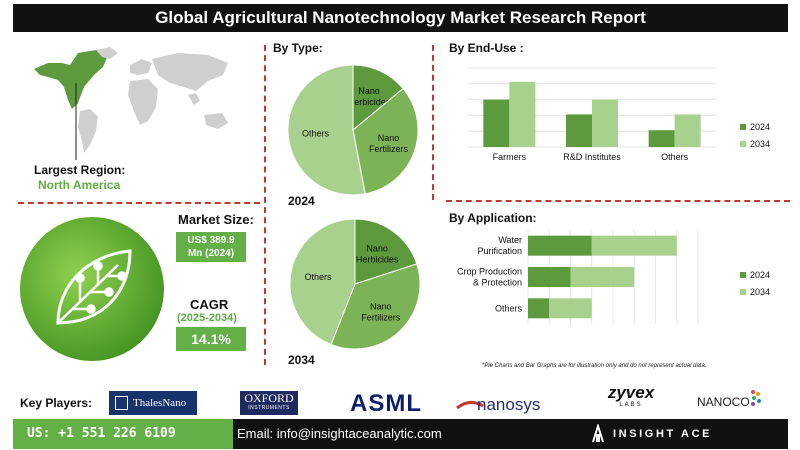  I want to click on y-tick-label: Water Purification, so click(499, 245).